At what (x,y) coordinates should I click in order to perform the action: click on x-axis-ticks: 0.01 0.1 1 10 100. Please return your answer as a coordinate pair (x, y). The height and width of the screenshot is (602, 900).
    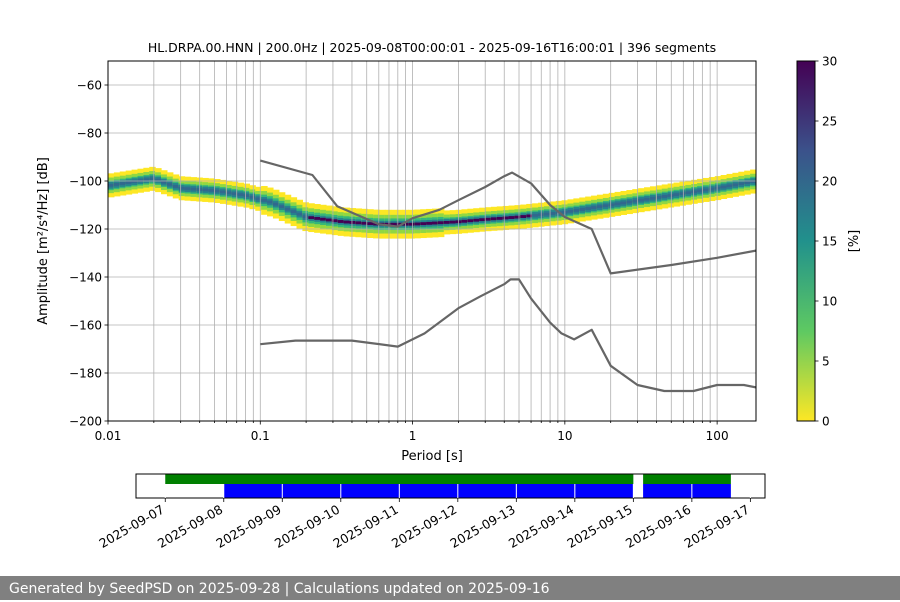
    Looking at the image, I should click on (412, 432).